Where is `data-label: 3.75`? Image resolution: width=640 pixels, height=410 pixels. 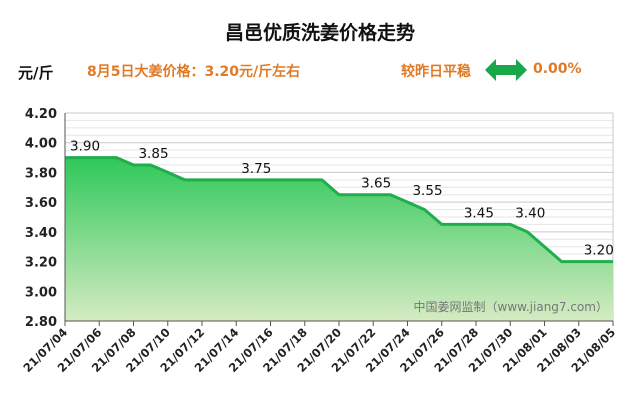 data-label: 3.75 is located at coordinates (256, 169).